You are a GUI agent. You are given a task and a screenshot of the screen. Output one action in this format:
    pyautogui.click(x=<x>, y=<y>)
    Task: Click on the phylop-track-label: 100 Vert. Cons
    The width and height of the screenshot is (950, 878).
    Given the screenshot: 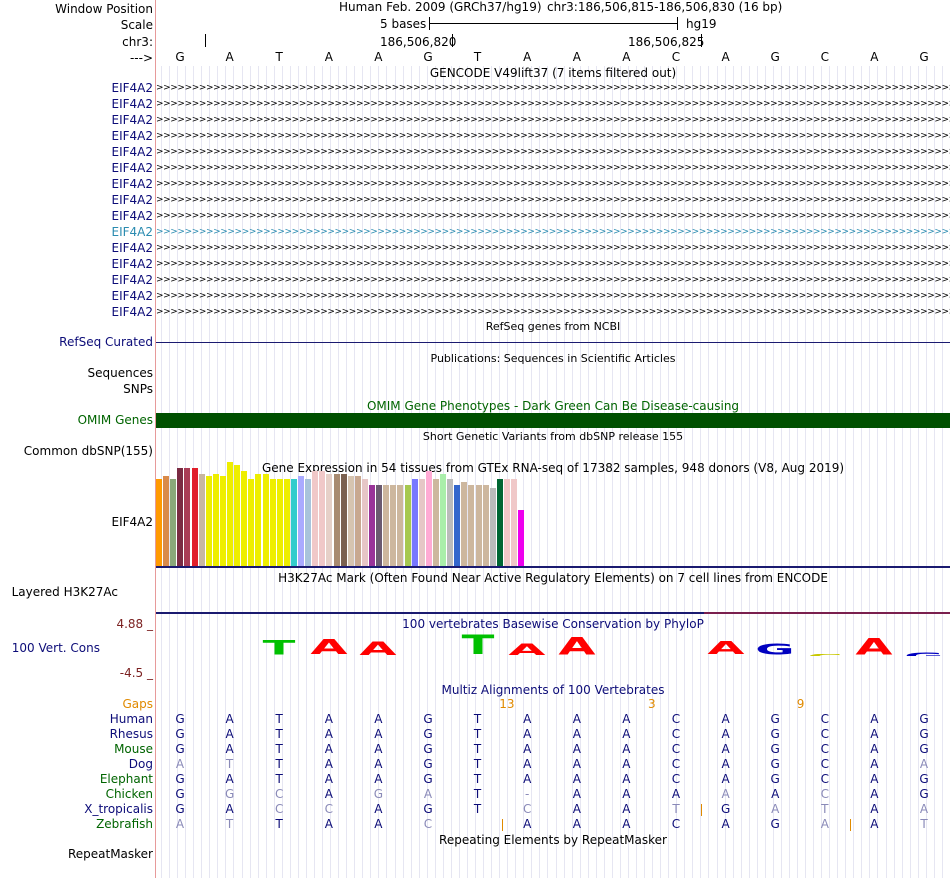 What is the action you would take?
    pyautogui.click(x=55, y=648)
    